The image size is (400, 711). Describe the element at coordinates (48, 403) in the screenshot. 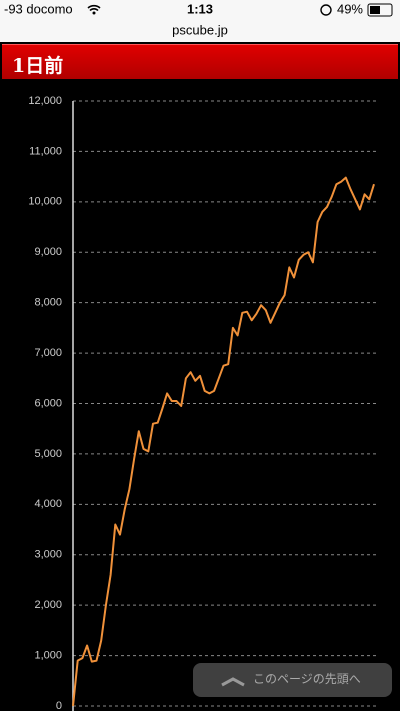

I see `y-tick-label: 6,000` at that location.